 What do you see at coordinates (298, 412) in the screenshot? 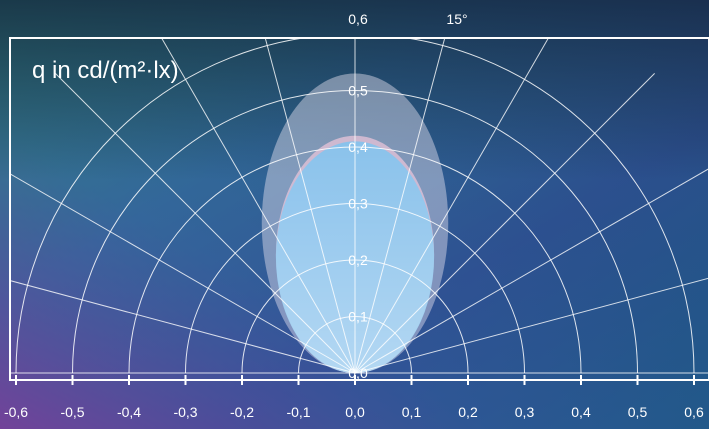
I see `x-tick-label-5: -0,1` at bounding box center [298, 412].